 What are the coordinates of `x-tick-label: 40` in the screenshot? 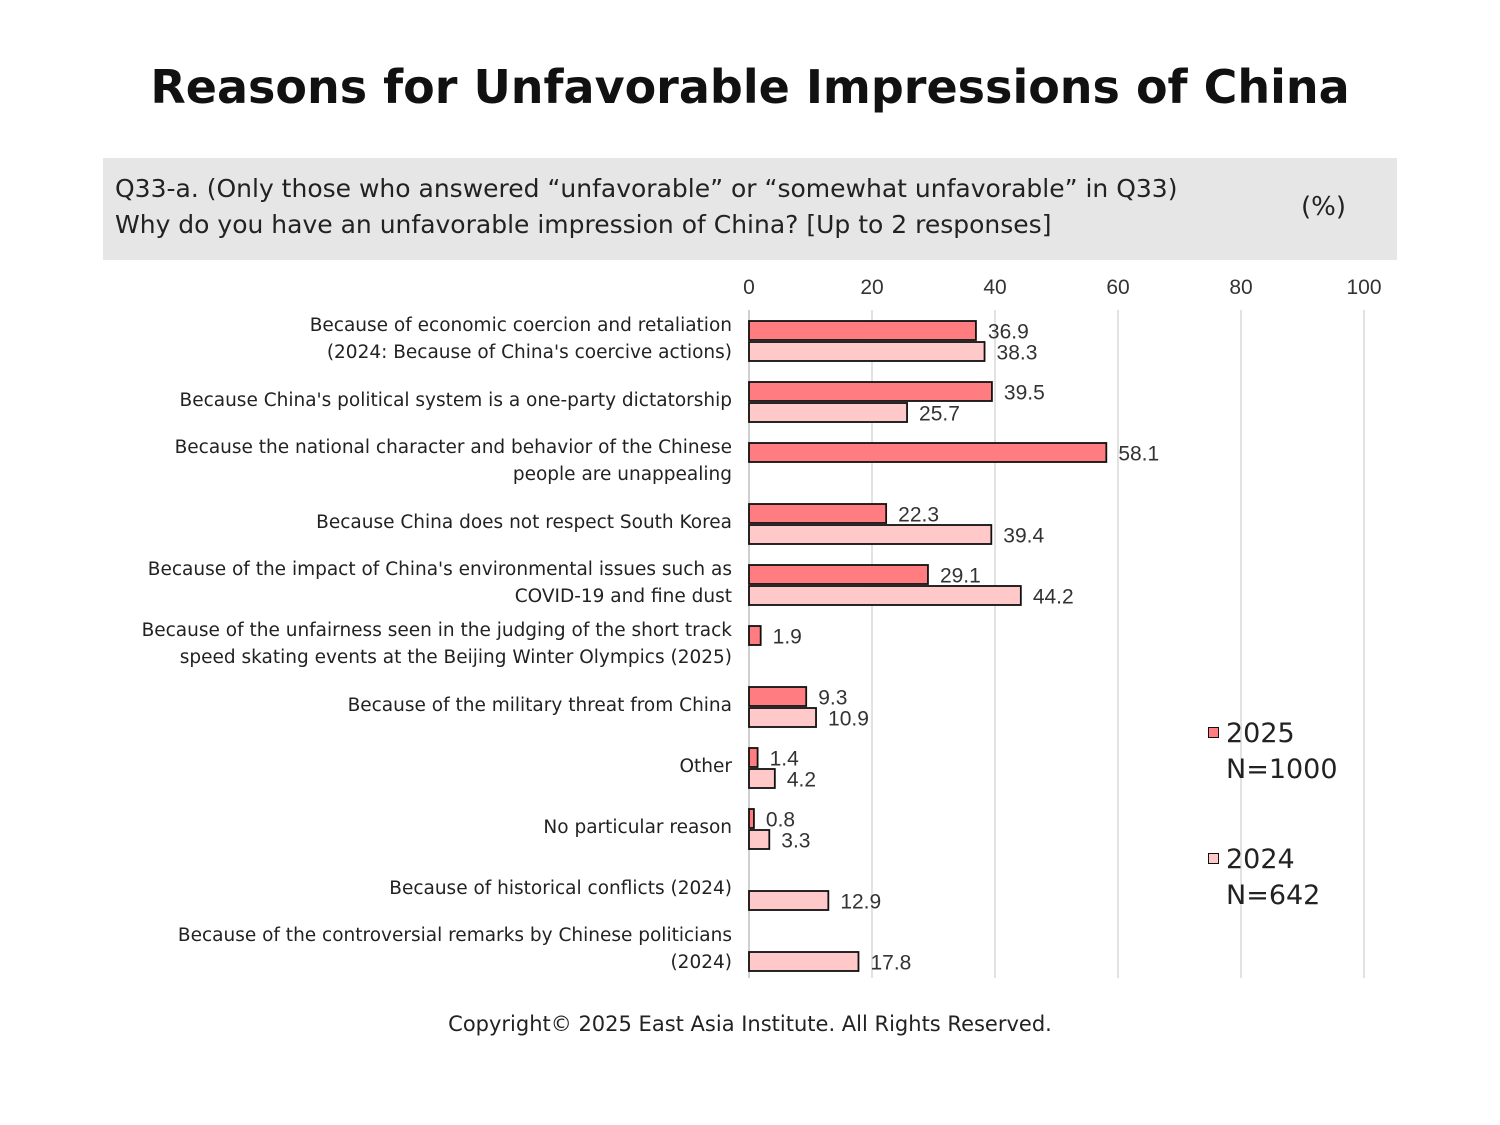 It's located at (994, 287).